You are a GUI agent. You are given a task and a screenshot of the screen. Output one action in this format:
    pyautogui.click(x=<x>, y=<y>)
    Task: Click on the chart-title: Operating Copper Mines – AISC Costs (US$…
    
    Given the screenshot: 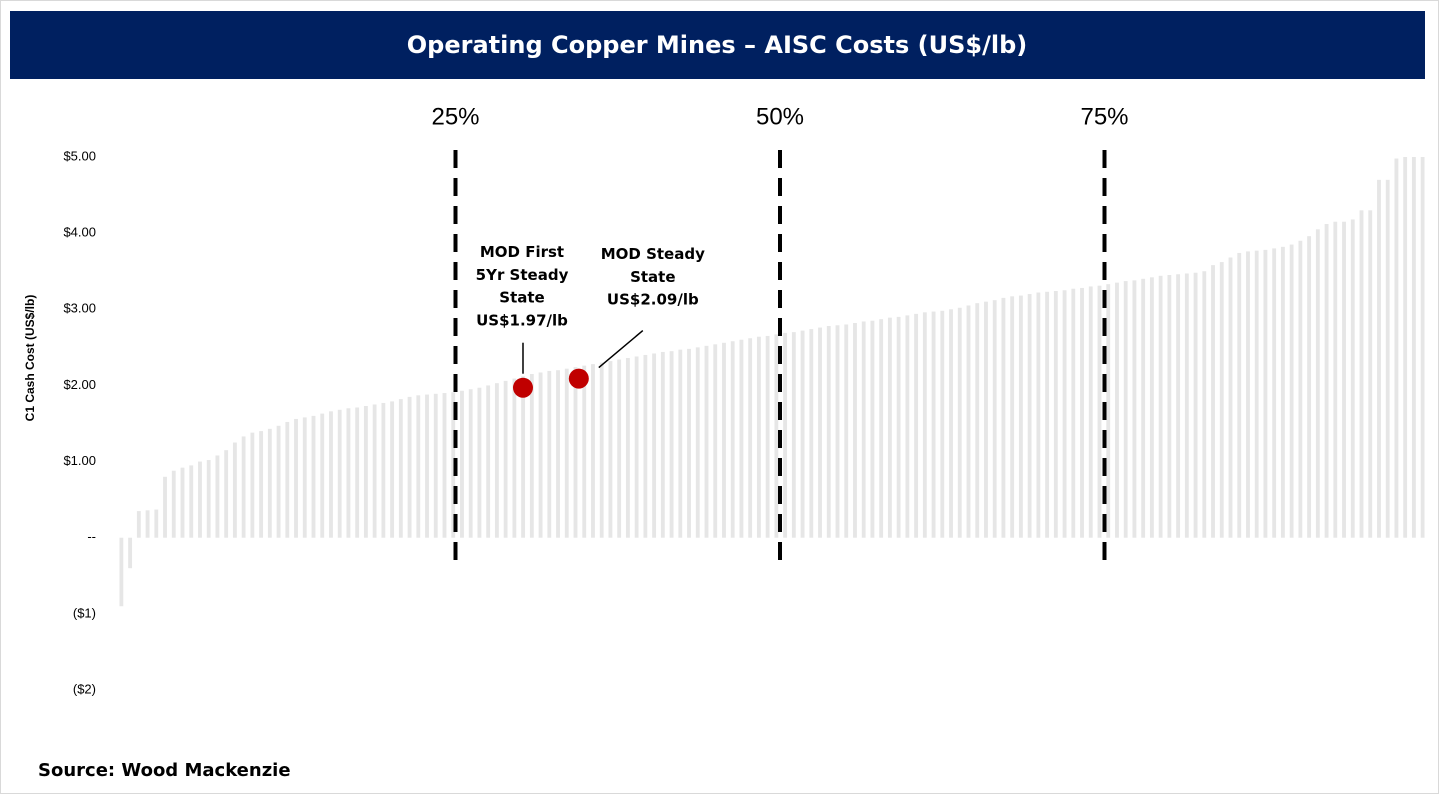 What is the action you would take?
    pyautogui.click(x=717, y=45)
    